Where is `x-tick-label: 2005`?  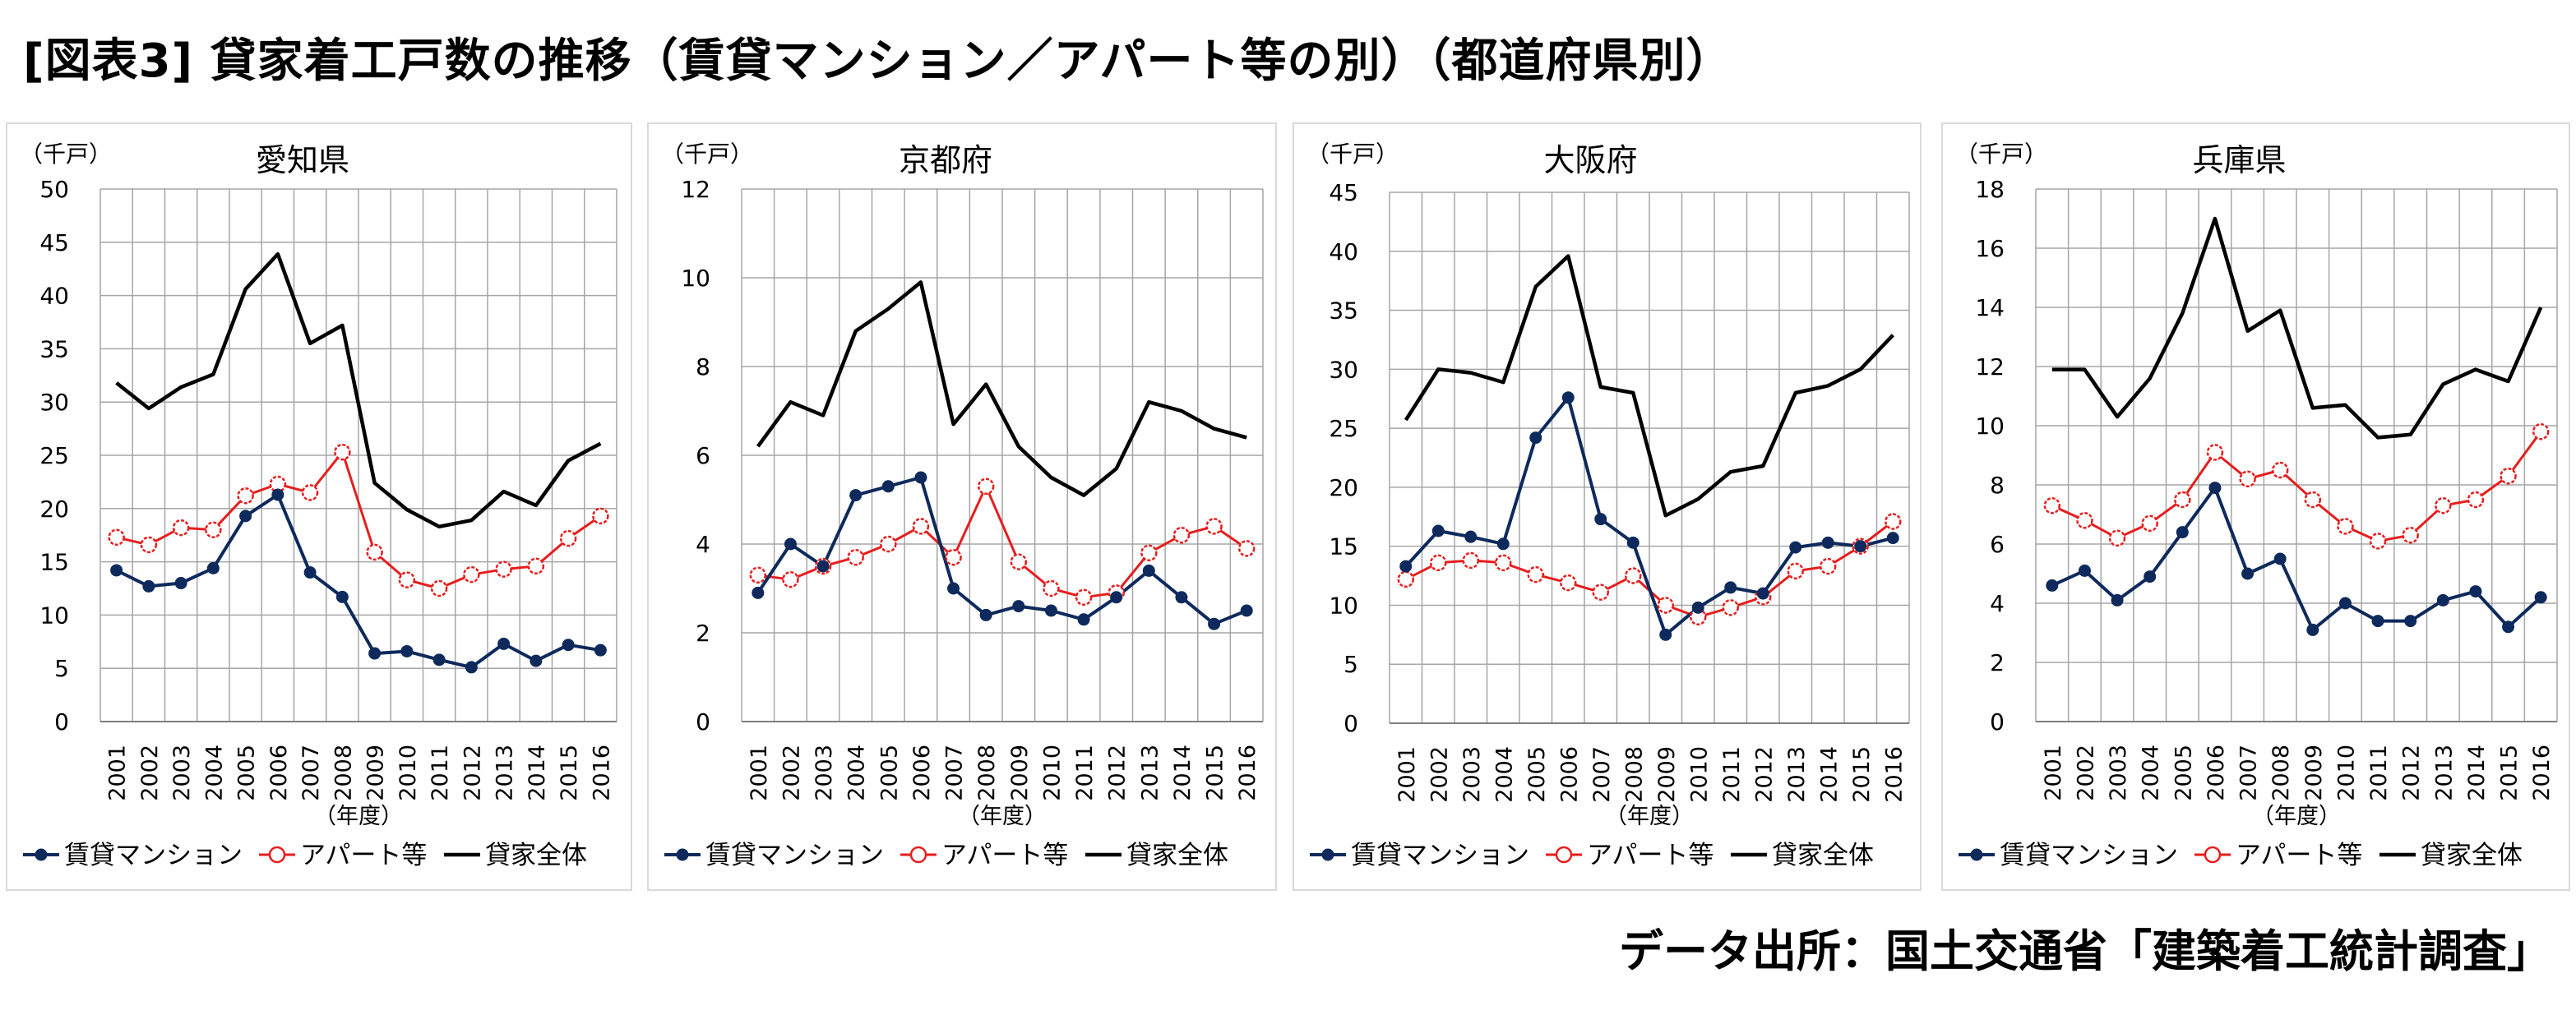 x-tick-label: 2005 is located at coordinates (1537, 774).